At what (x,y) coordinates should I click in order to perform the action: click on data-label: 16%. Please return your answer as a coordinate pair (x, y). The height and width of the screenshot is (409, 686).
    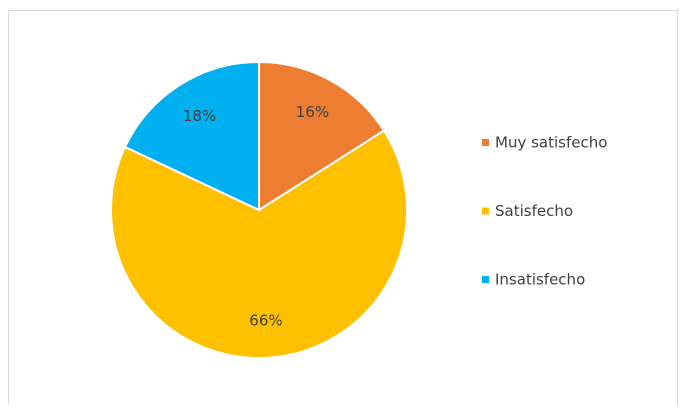
    Looking at the image, I should click on (312, 112).